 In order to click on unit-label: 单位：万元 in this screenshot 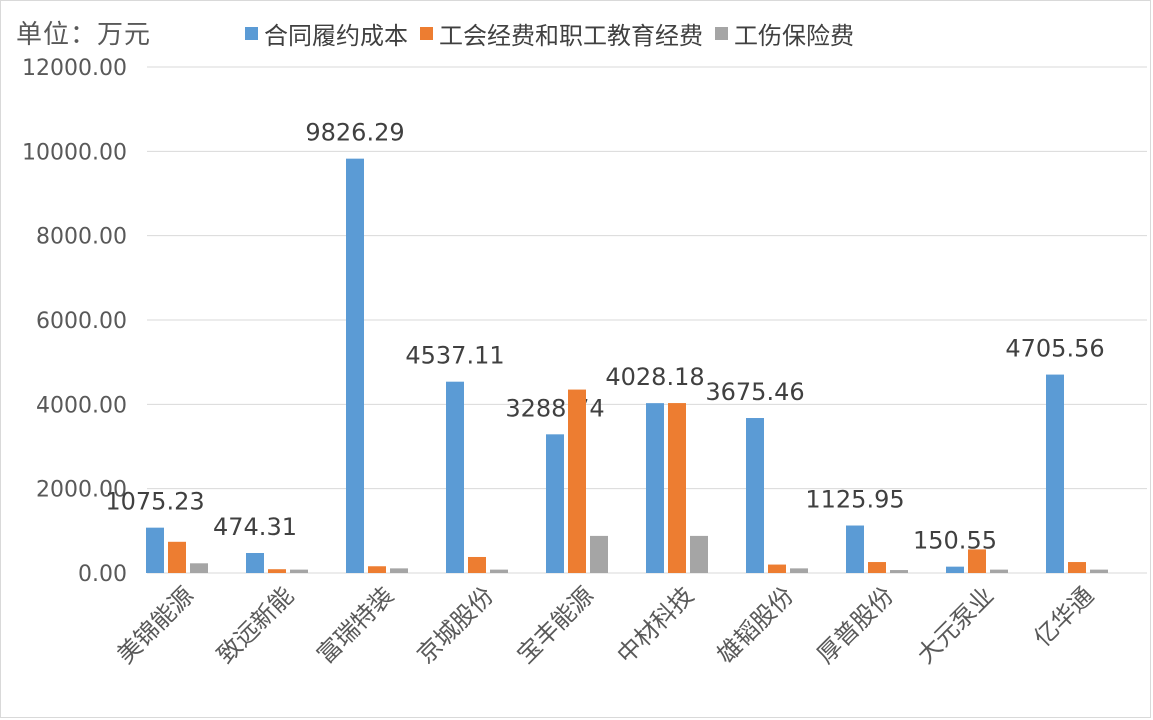, I will do `click(84, 35)`.